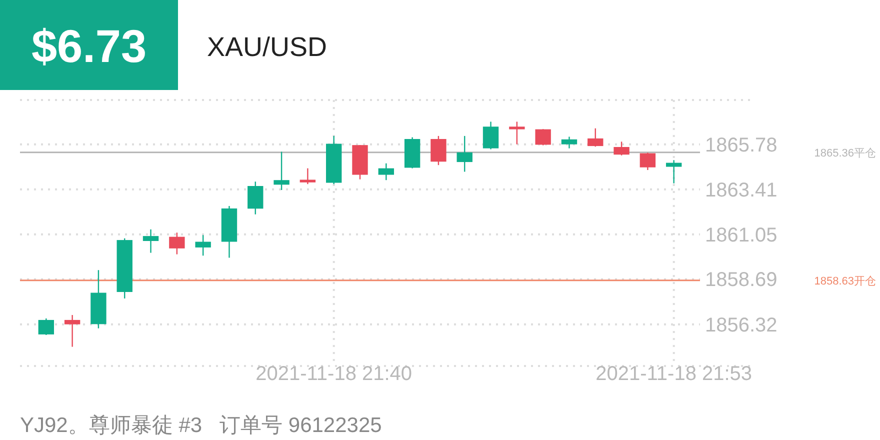 This screenshot has height=440, width=880. What do you see at coordinates (741, 235) in the screenshot?
I see `y-tick-label: 1861.05` at bounding box center [741, 235].